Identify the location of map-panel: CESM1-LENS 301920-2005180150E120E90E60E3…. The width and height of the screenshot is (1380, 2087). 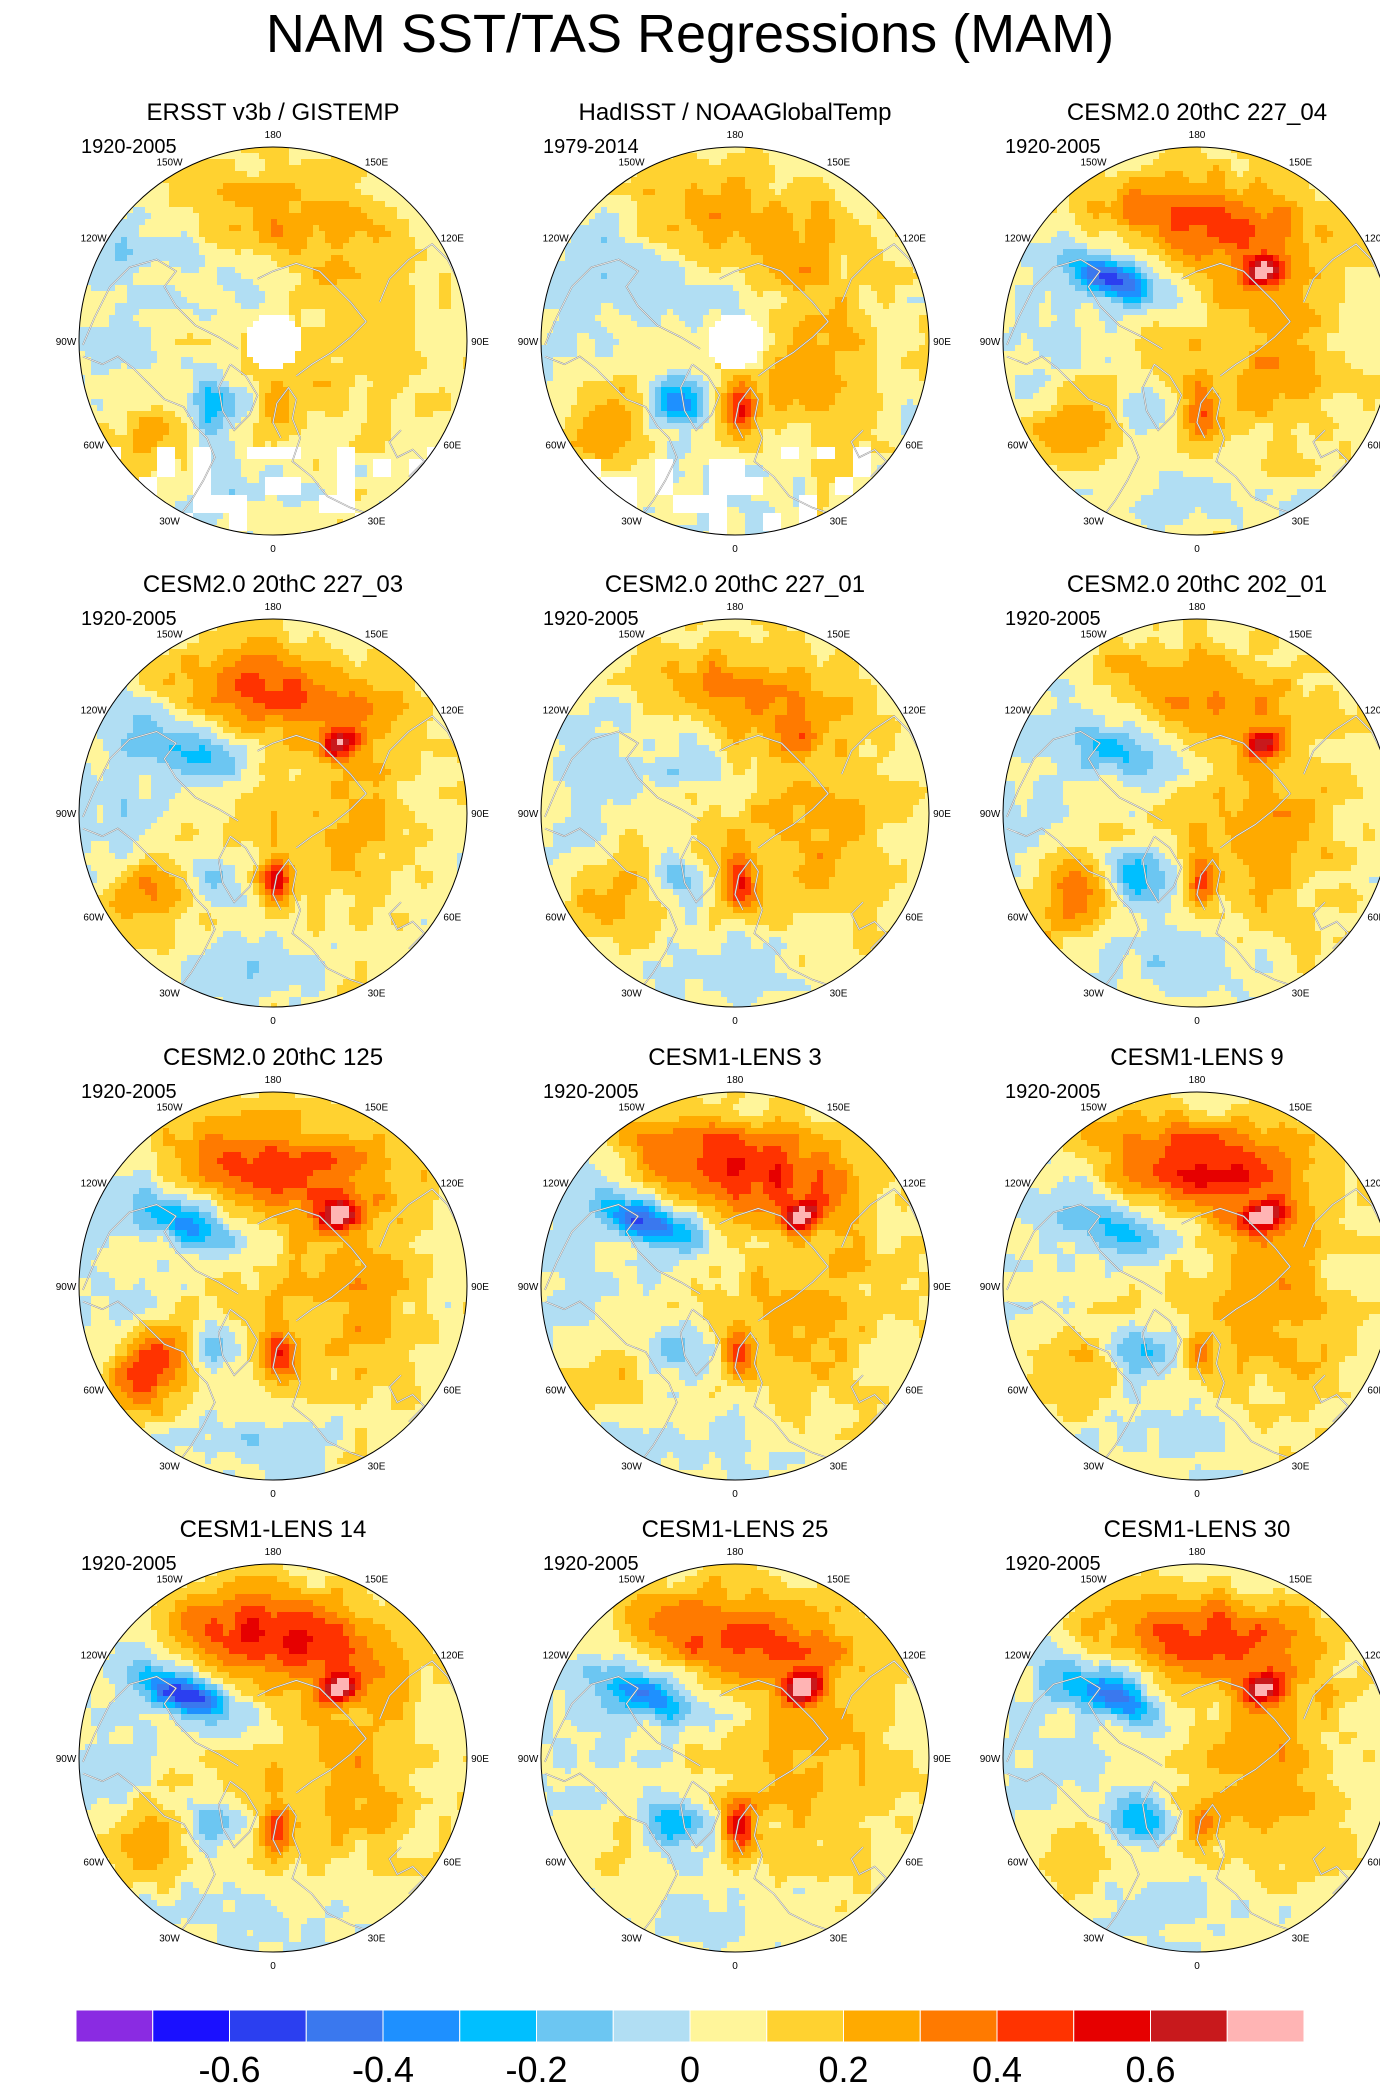
(1174, 1750).